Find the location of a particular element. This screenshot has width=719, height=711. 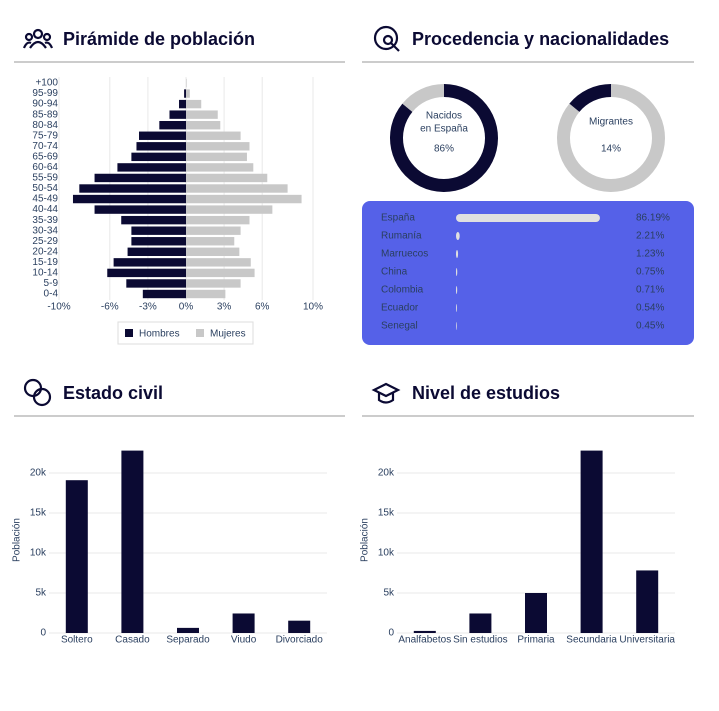

value-label: 2.21% is located at coordinates (650, 236).